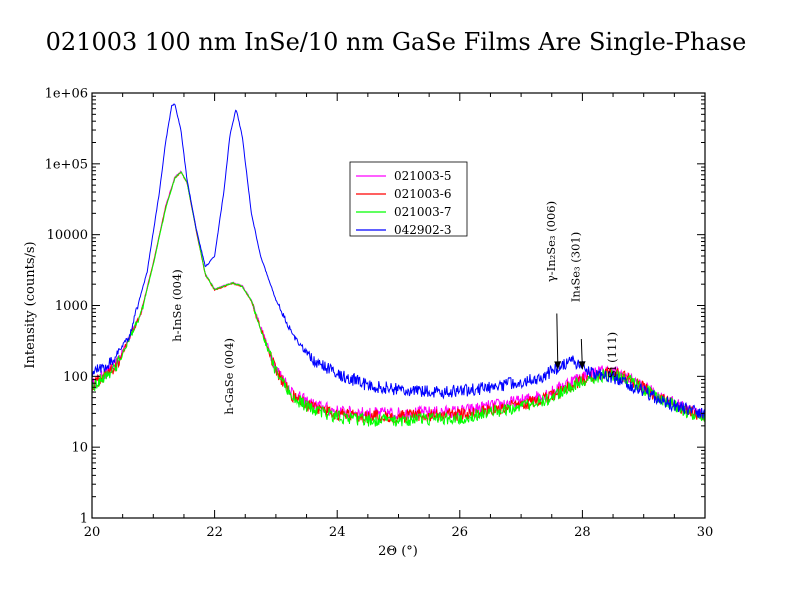 The image size is (792, 612). Describe the element at coordinates (67, 235) in the screenshot. I see `y-tick-label: 10000` at that location.